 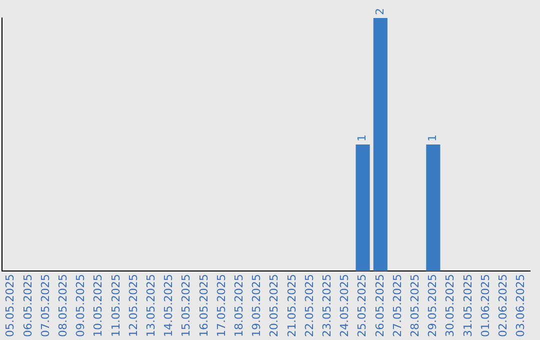 I want to click on x-tick-label: 03.06.2025, so click(x=521, y=306).